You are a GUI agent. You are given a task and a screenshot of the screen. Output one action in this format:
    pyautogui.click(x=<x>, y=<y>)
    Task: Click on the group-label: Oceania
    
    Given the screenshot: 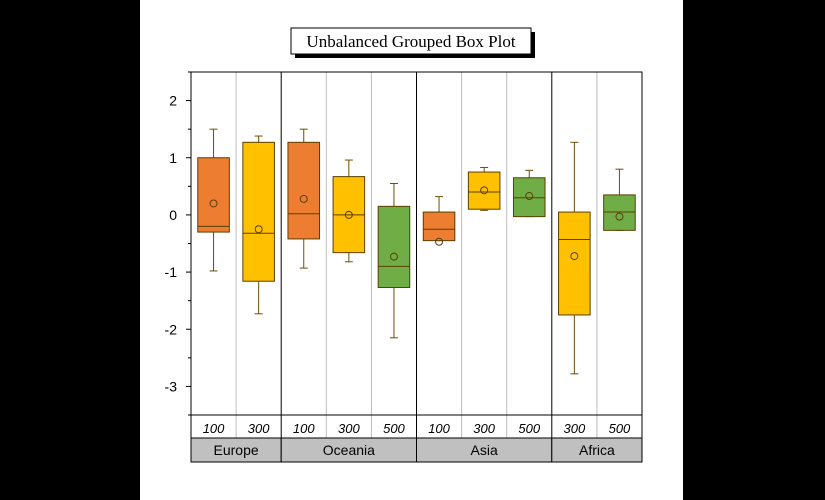 What is the action you would take?
    pyautogui.click(x=349, y=450)
    